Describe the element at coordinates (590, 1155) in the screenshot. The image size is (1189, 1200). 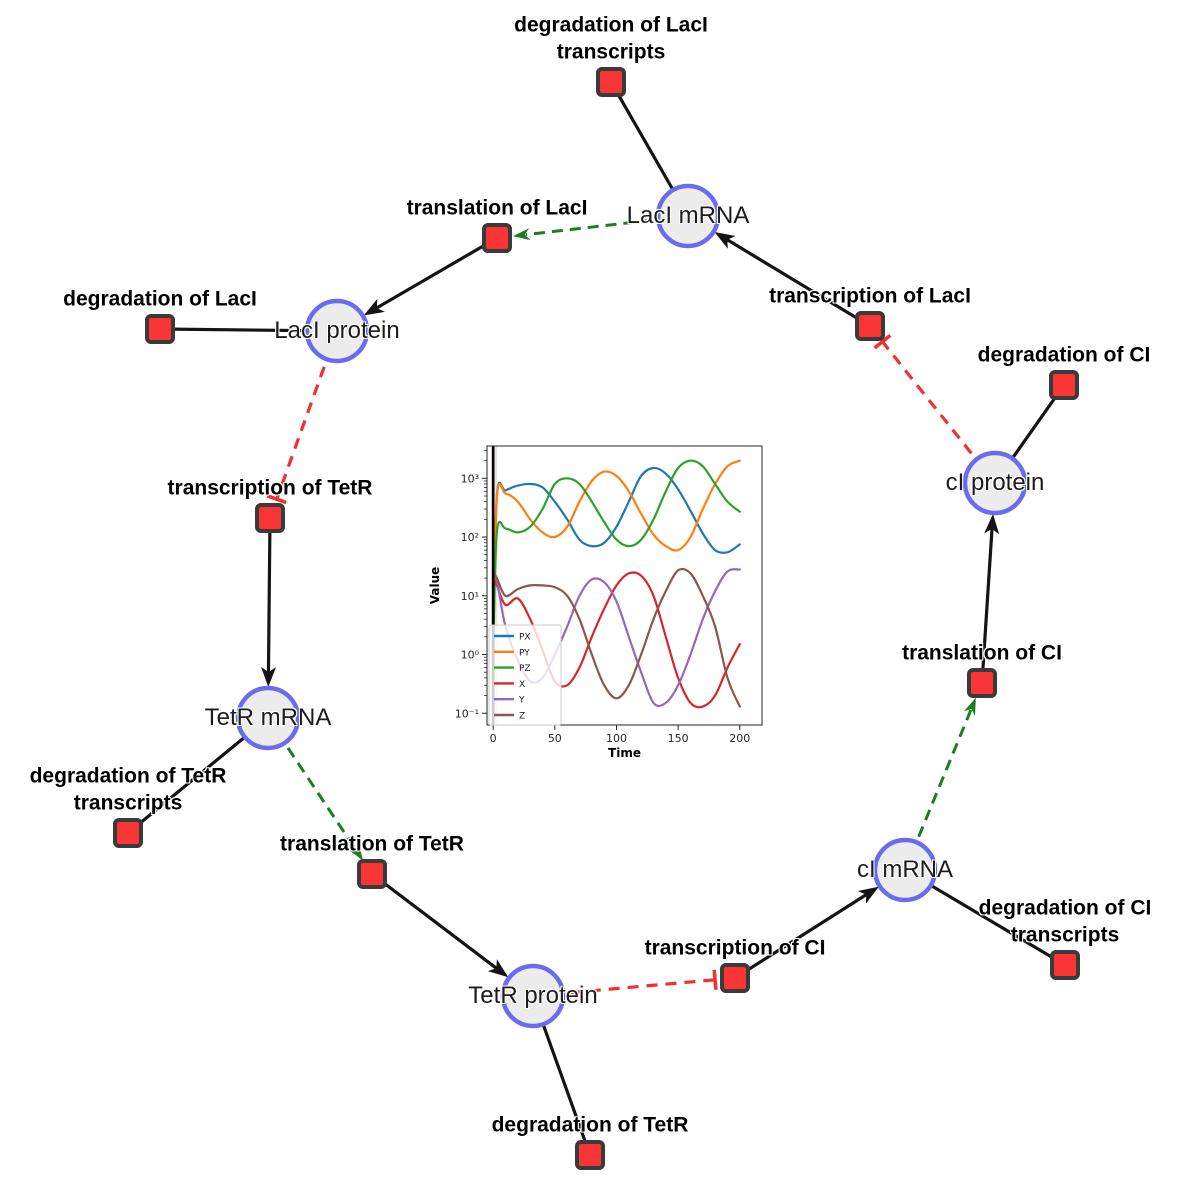
I see `process-node-deg-tetr` at that location.